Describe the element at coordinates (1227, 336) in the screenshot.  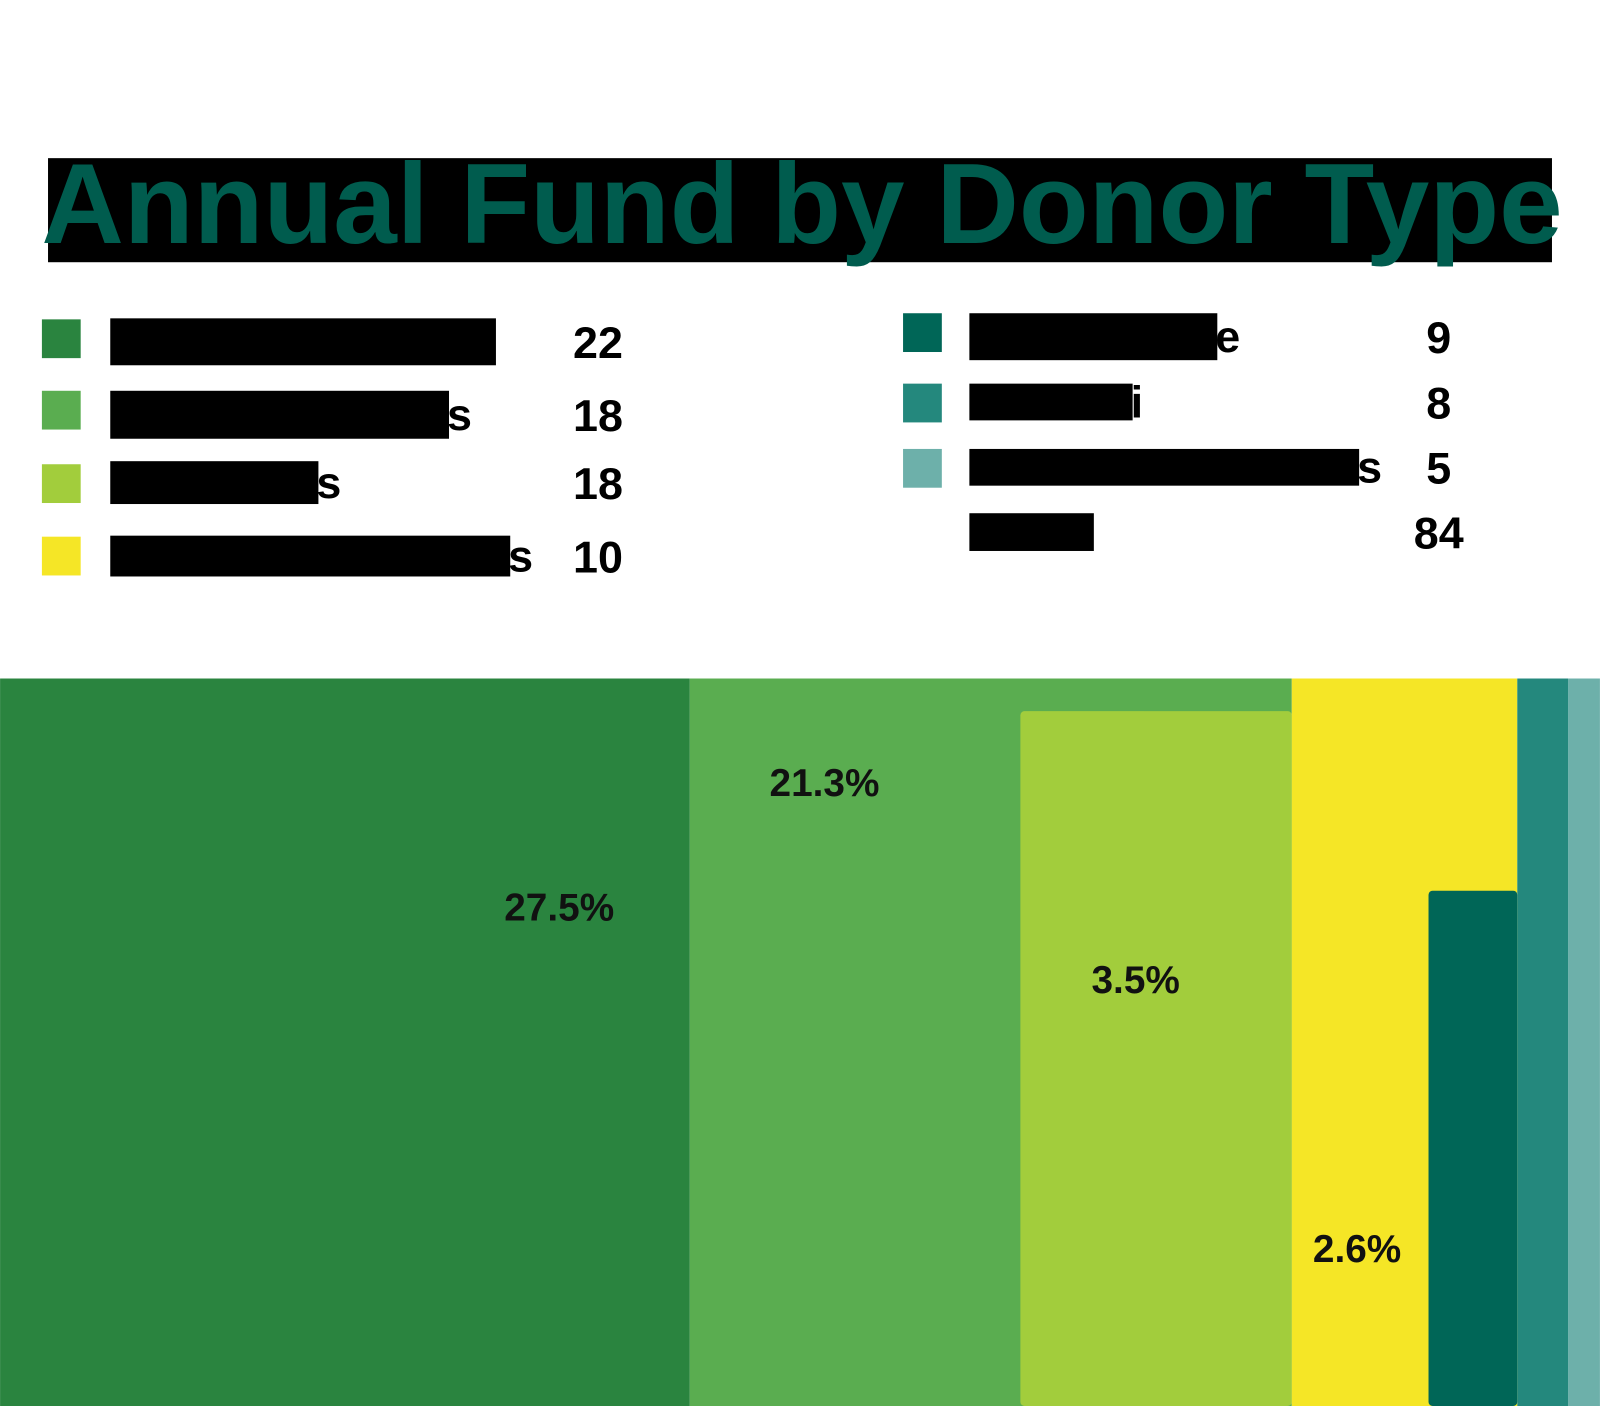
I see `legend-label-fragment: e` at that location.